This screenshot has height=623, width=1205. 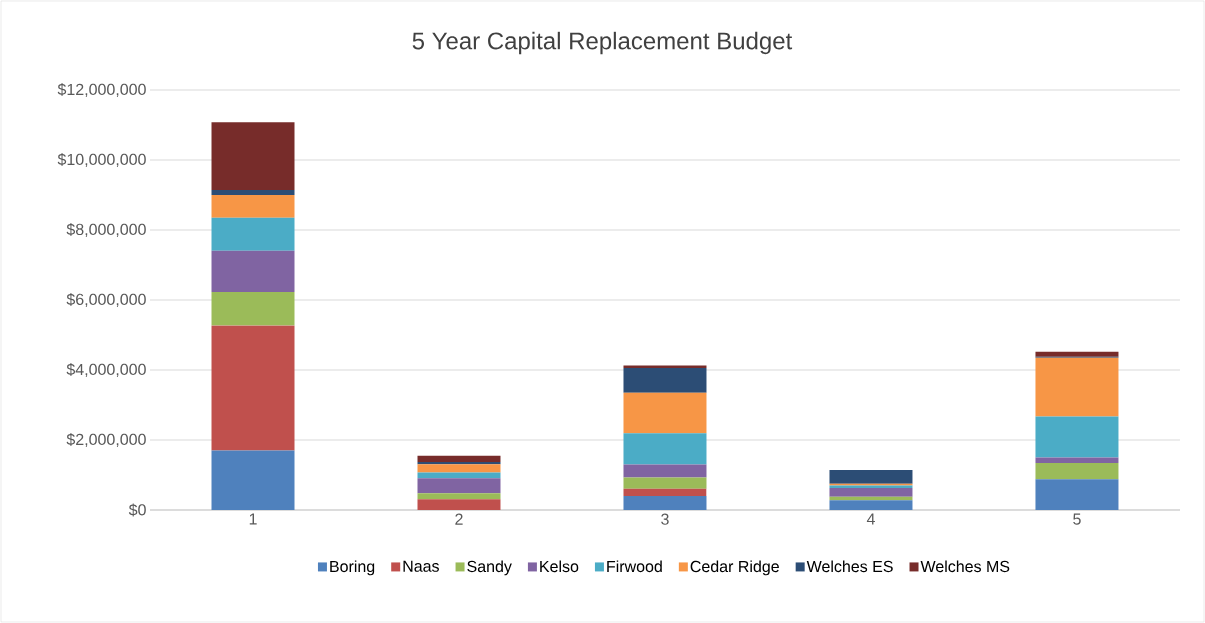 What do you see at coordinates (489, 568) in the screenshot?
I see `legend-label: Sandy` at bounding box center [489, 568].